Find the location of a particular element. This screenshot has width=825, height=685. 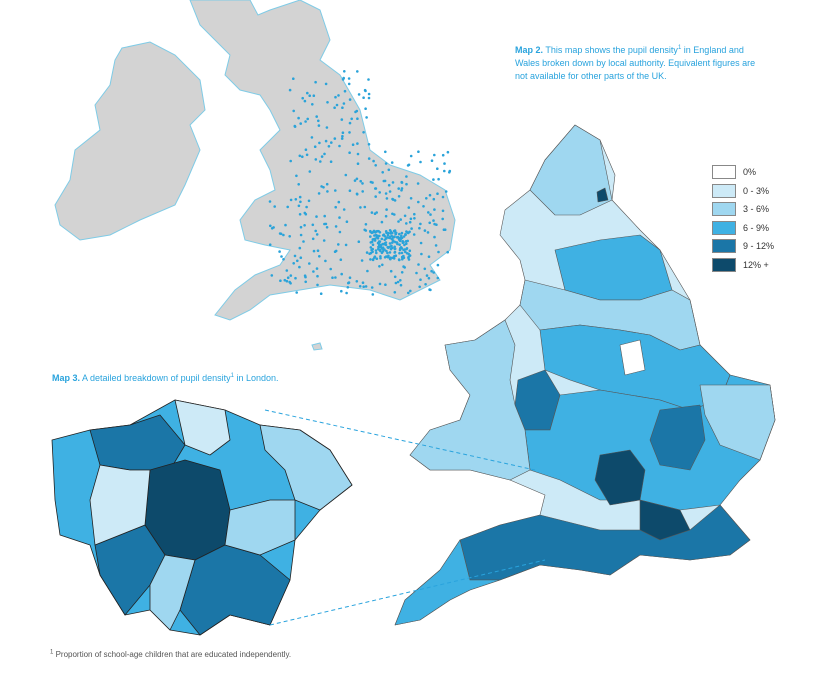

caption-text: A detailed breakdown of pupil density is located at coordinates (156, 378).